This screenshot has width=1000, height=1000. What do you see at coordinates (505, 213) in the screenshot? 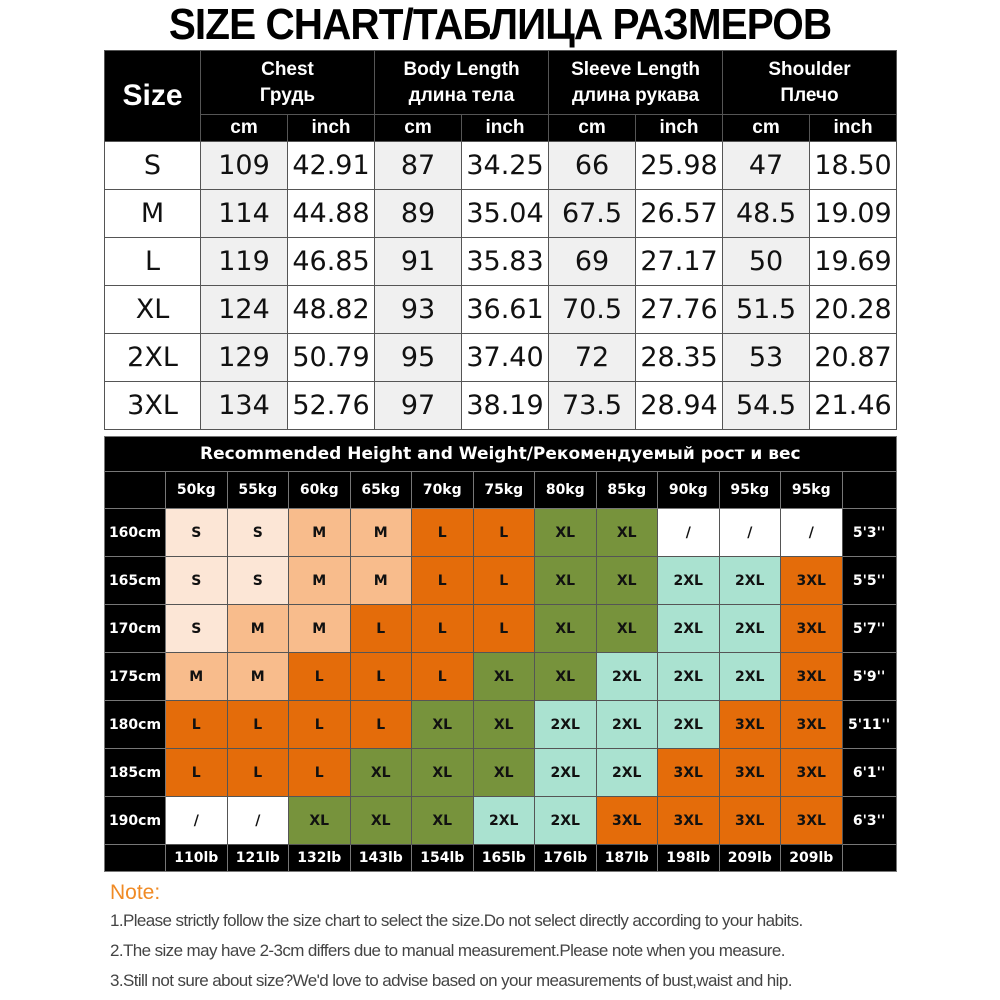
I see `inch-value-cell: 35.04` at bounding box center [505, 213].